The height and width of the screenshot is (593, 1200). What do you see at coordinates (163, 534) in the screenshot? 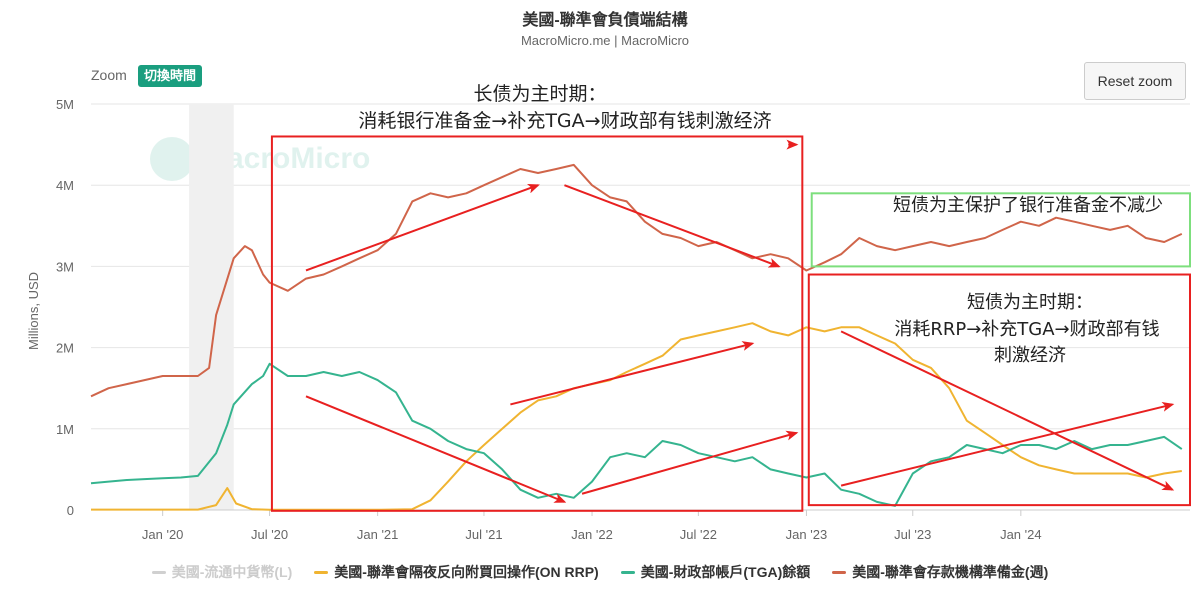
I see `x-tick-label: Jan '20` at bounding box center [163, 534].